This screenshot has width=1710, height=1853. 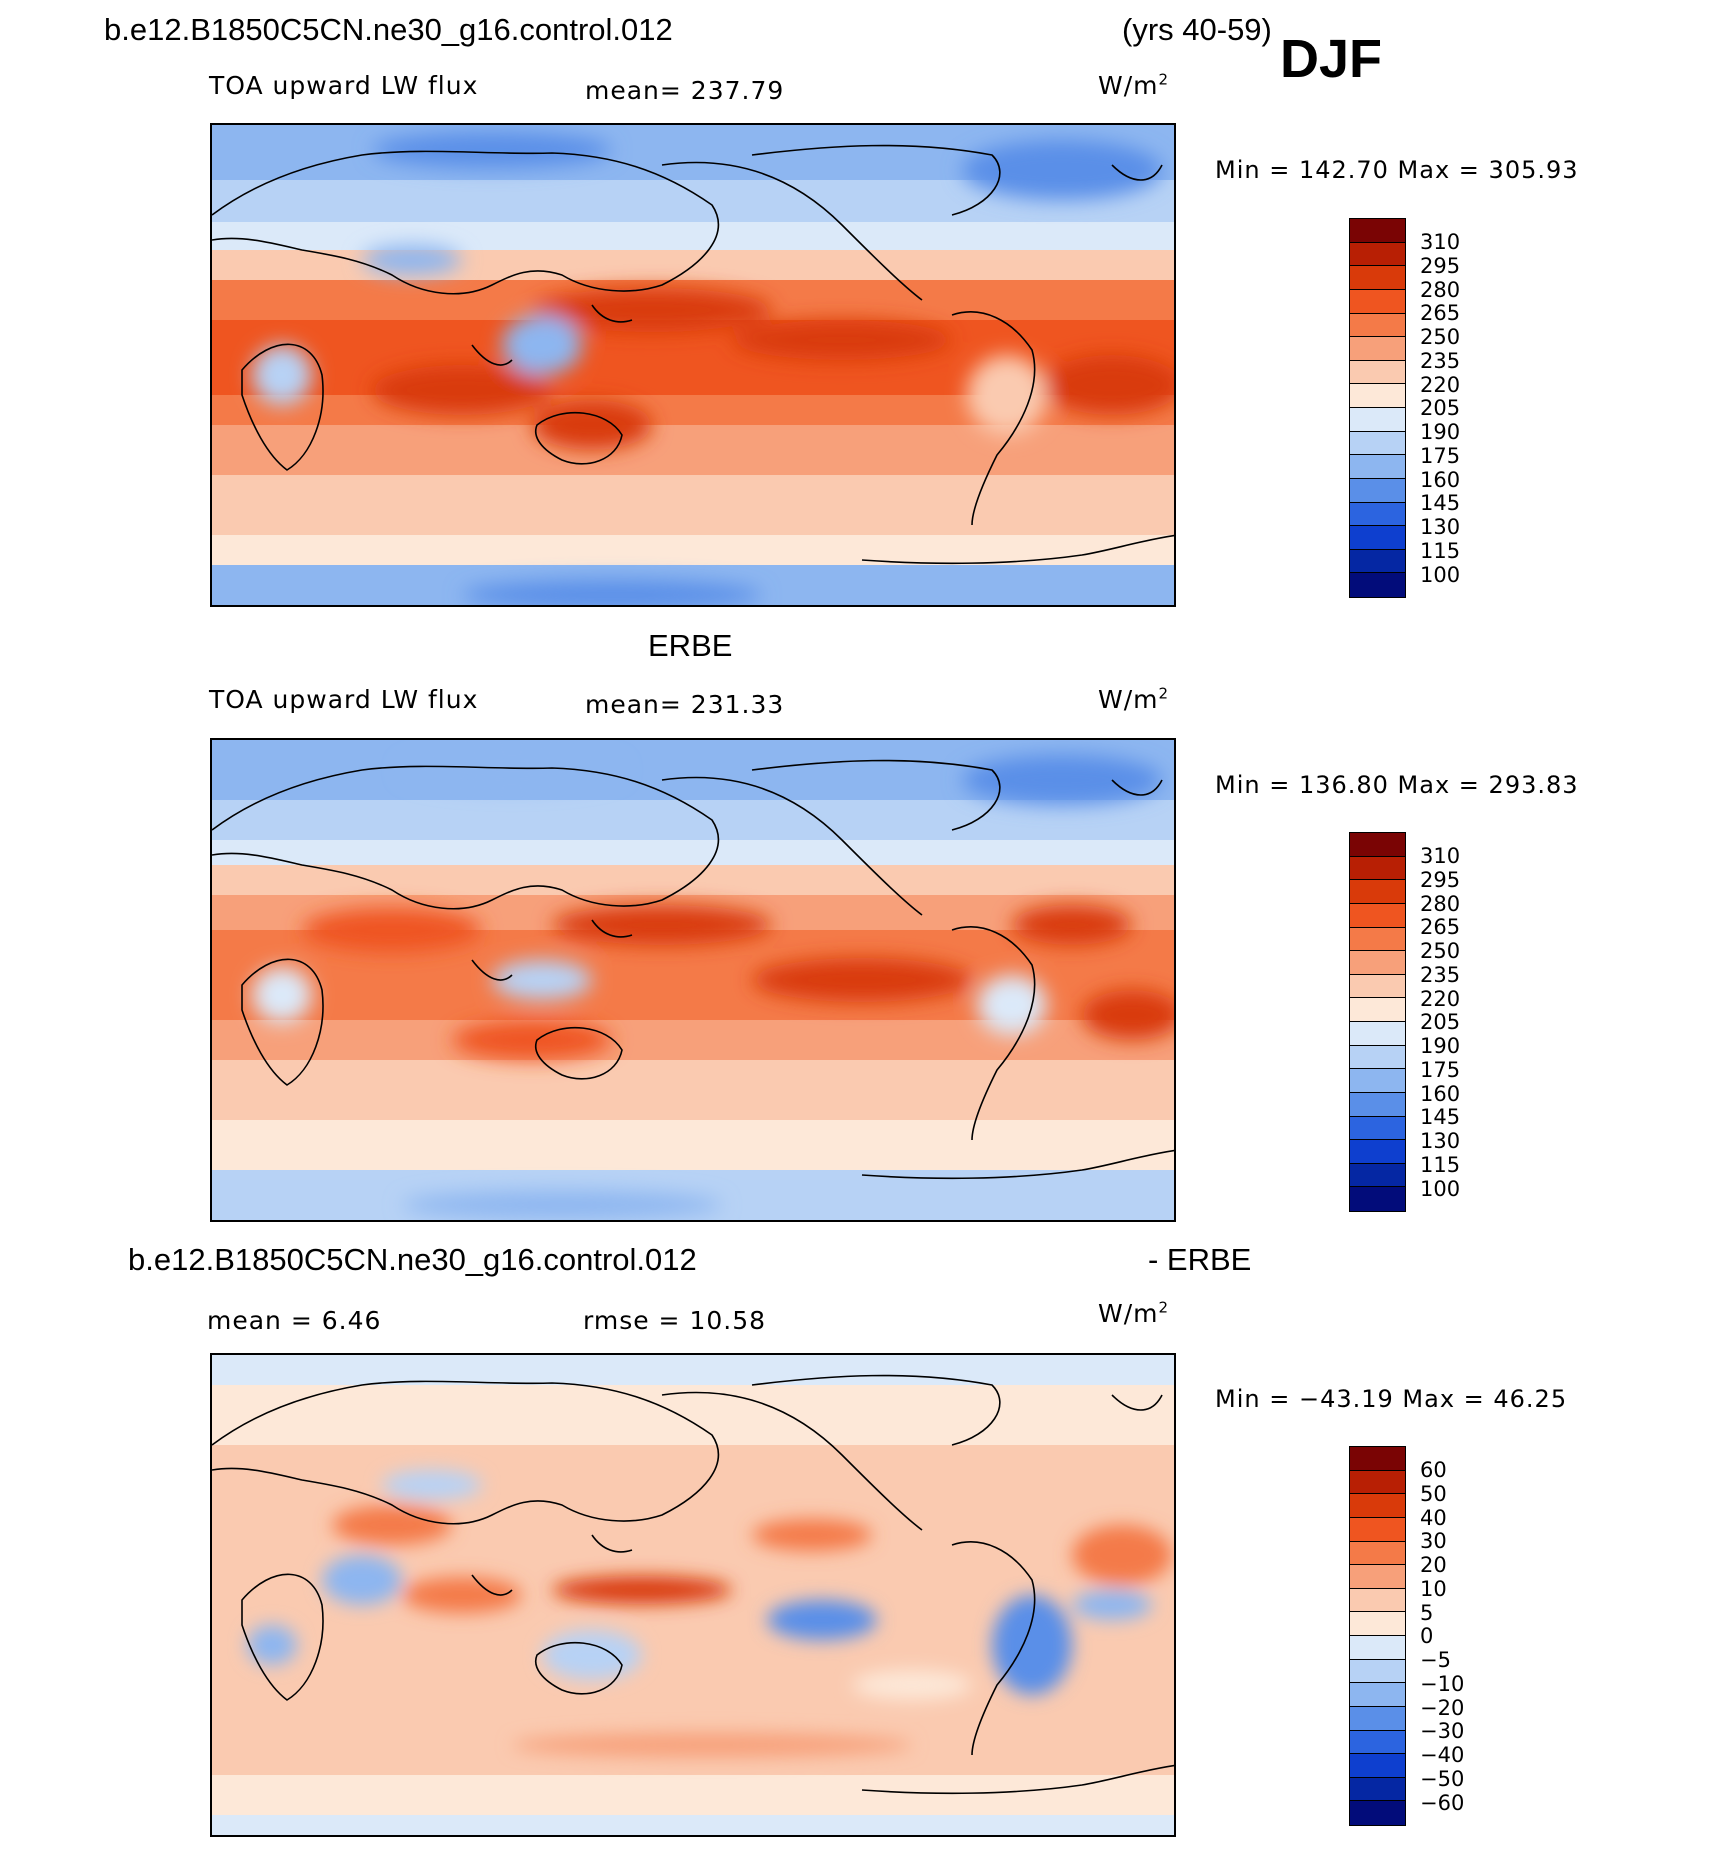 What do you see at coordinates (1442, 1755) in the screenshot?
I see `tick-label: −40` at bounding box center [1442, 1755].